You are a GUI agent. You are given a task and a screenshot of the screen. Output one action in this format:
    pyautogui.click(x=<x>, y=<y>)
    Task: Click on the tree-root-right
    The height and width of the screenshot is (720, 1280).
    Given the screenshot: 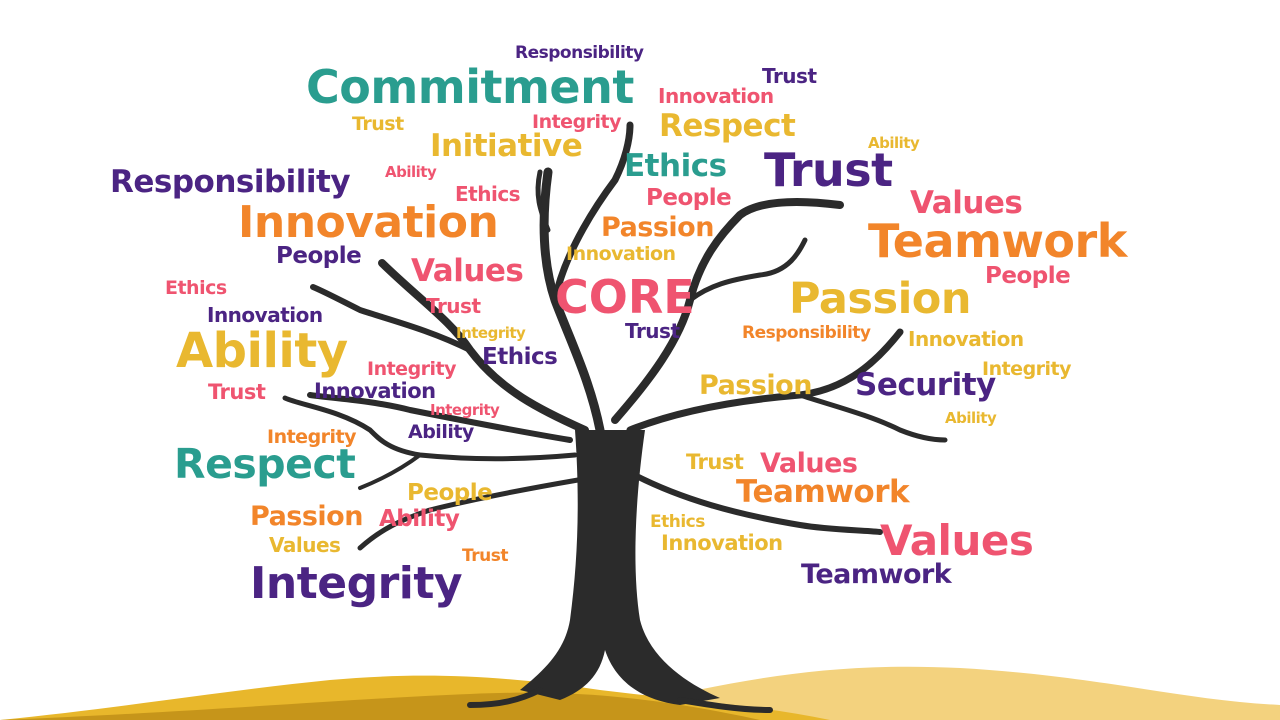 What is the action you would take?
    pyautogui.click(x=725, y=705)
    